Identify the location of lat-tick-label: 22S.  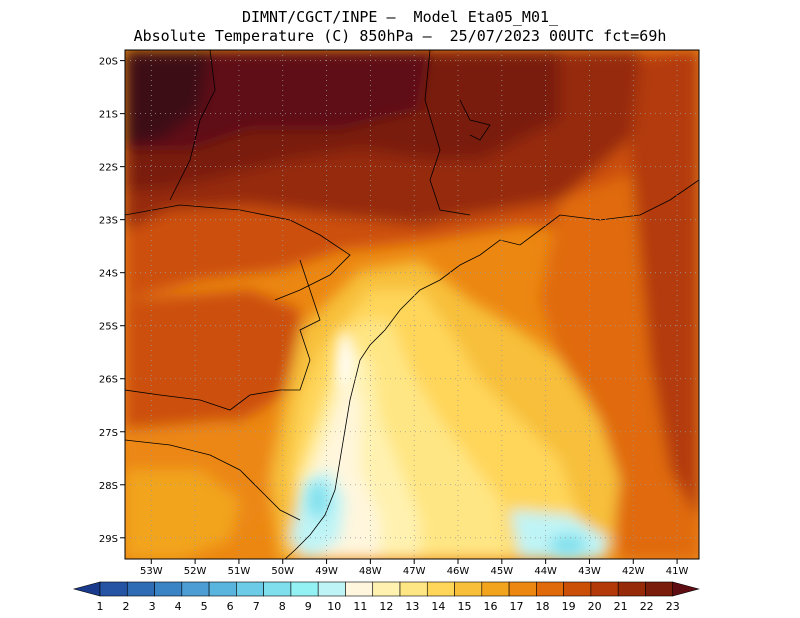
(108, 168).